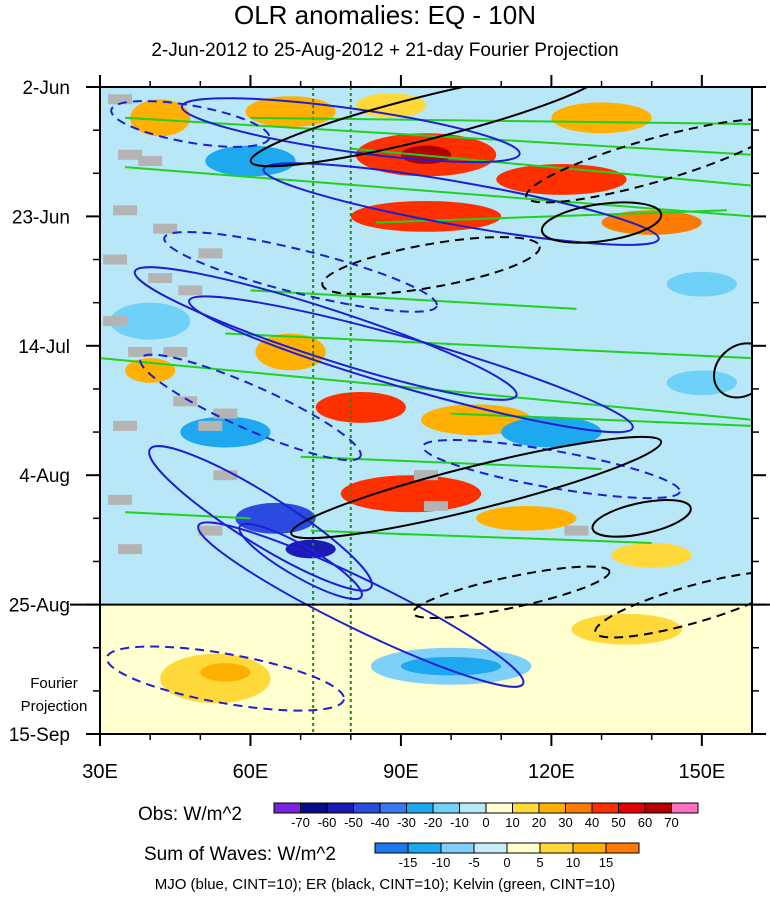 Image resolution: width=770 pixels, height=900 pixels. I want to click on y-tick-label: 15-Sep, so click(39, 735).